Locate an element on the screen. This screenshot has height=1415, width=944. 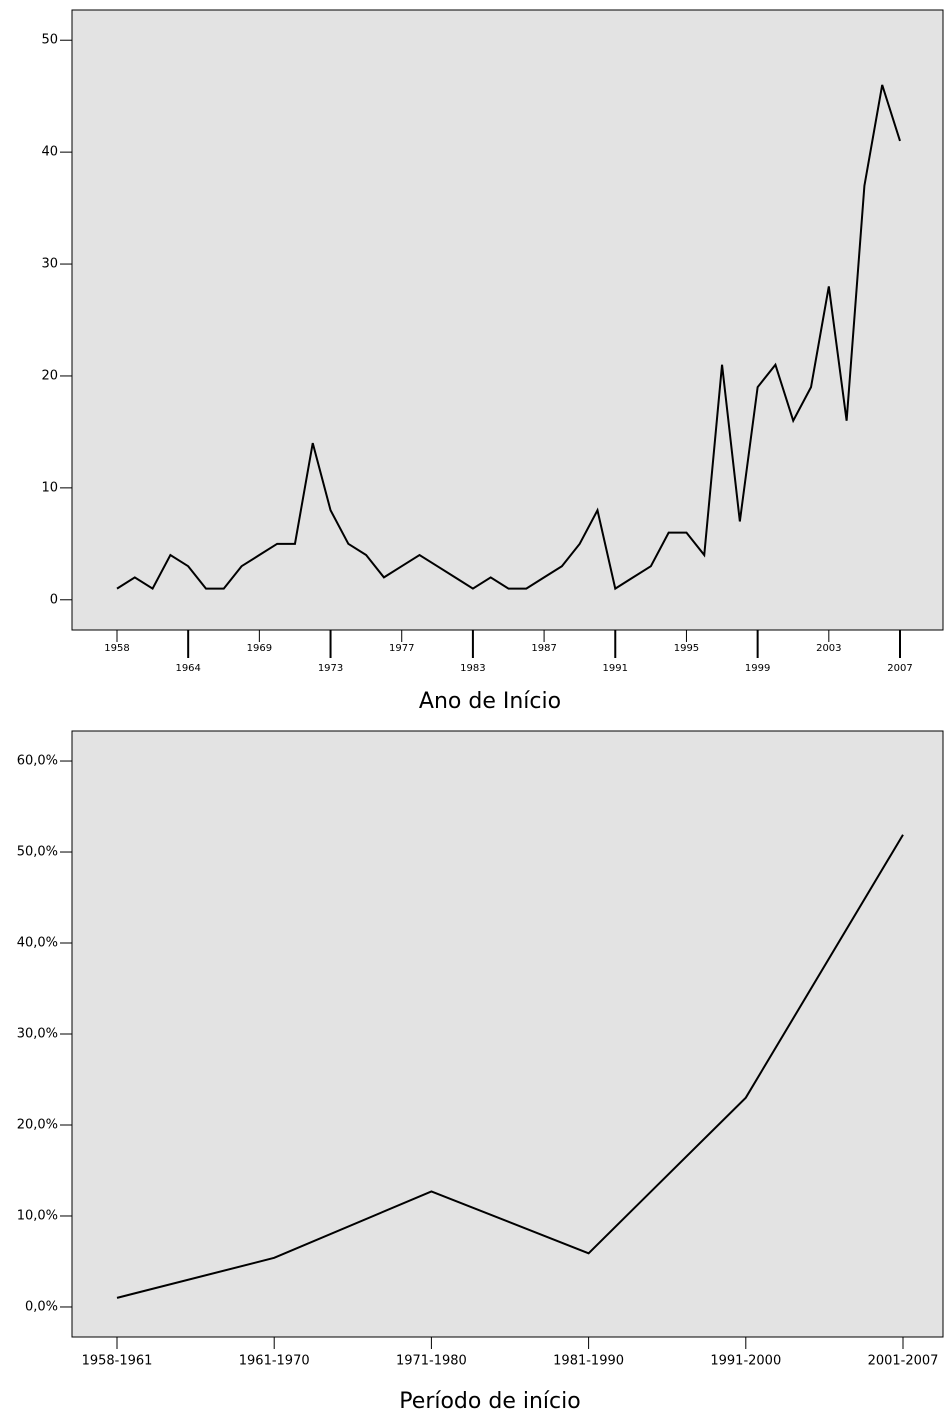
y-tick-label: 10,0% is located at coordinates (37, 1215).